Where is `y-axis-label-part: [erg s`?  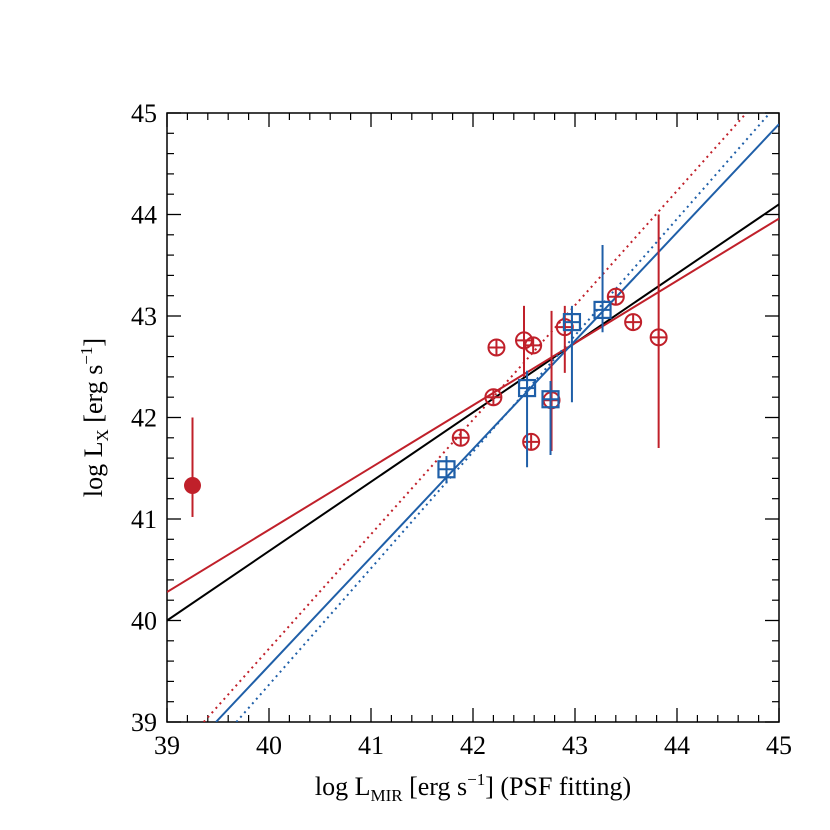
y-axis-label-part: [erg s is located at coordinates (93, 397).